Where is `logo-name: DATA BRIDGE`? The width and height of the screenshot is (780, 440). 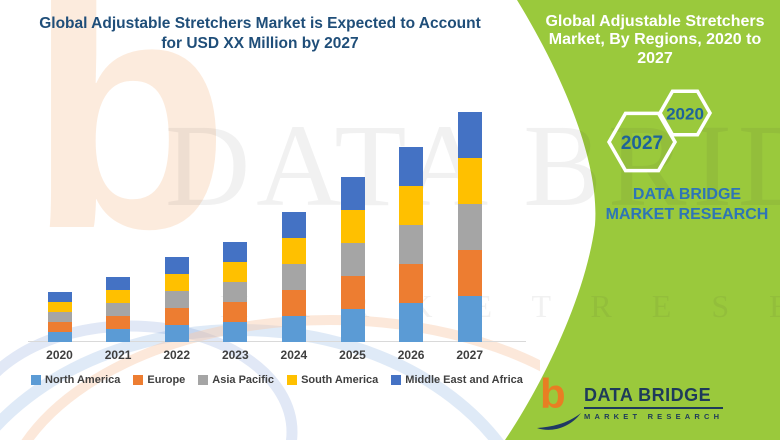
logo-name: DATA BRIDGE is located at coordinates (654, 397).